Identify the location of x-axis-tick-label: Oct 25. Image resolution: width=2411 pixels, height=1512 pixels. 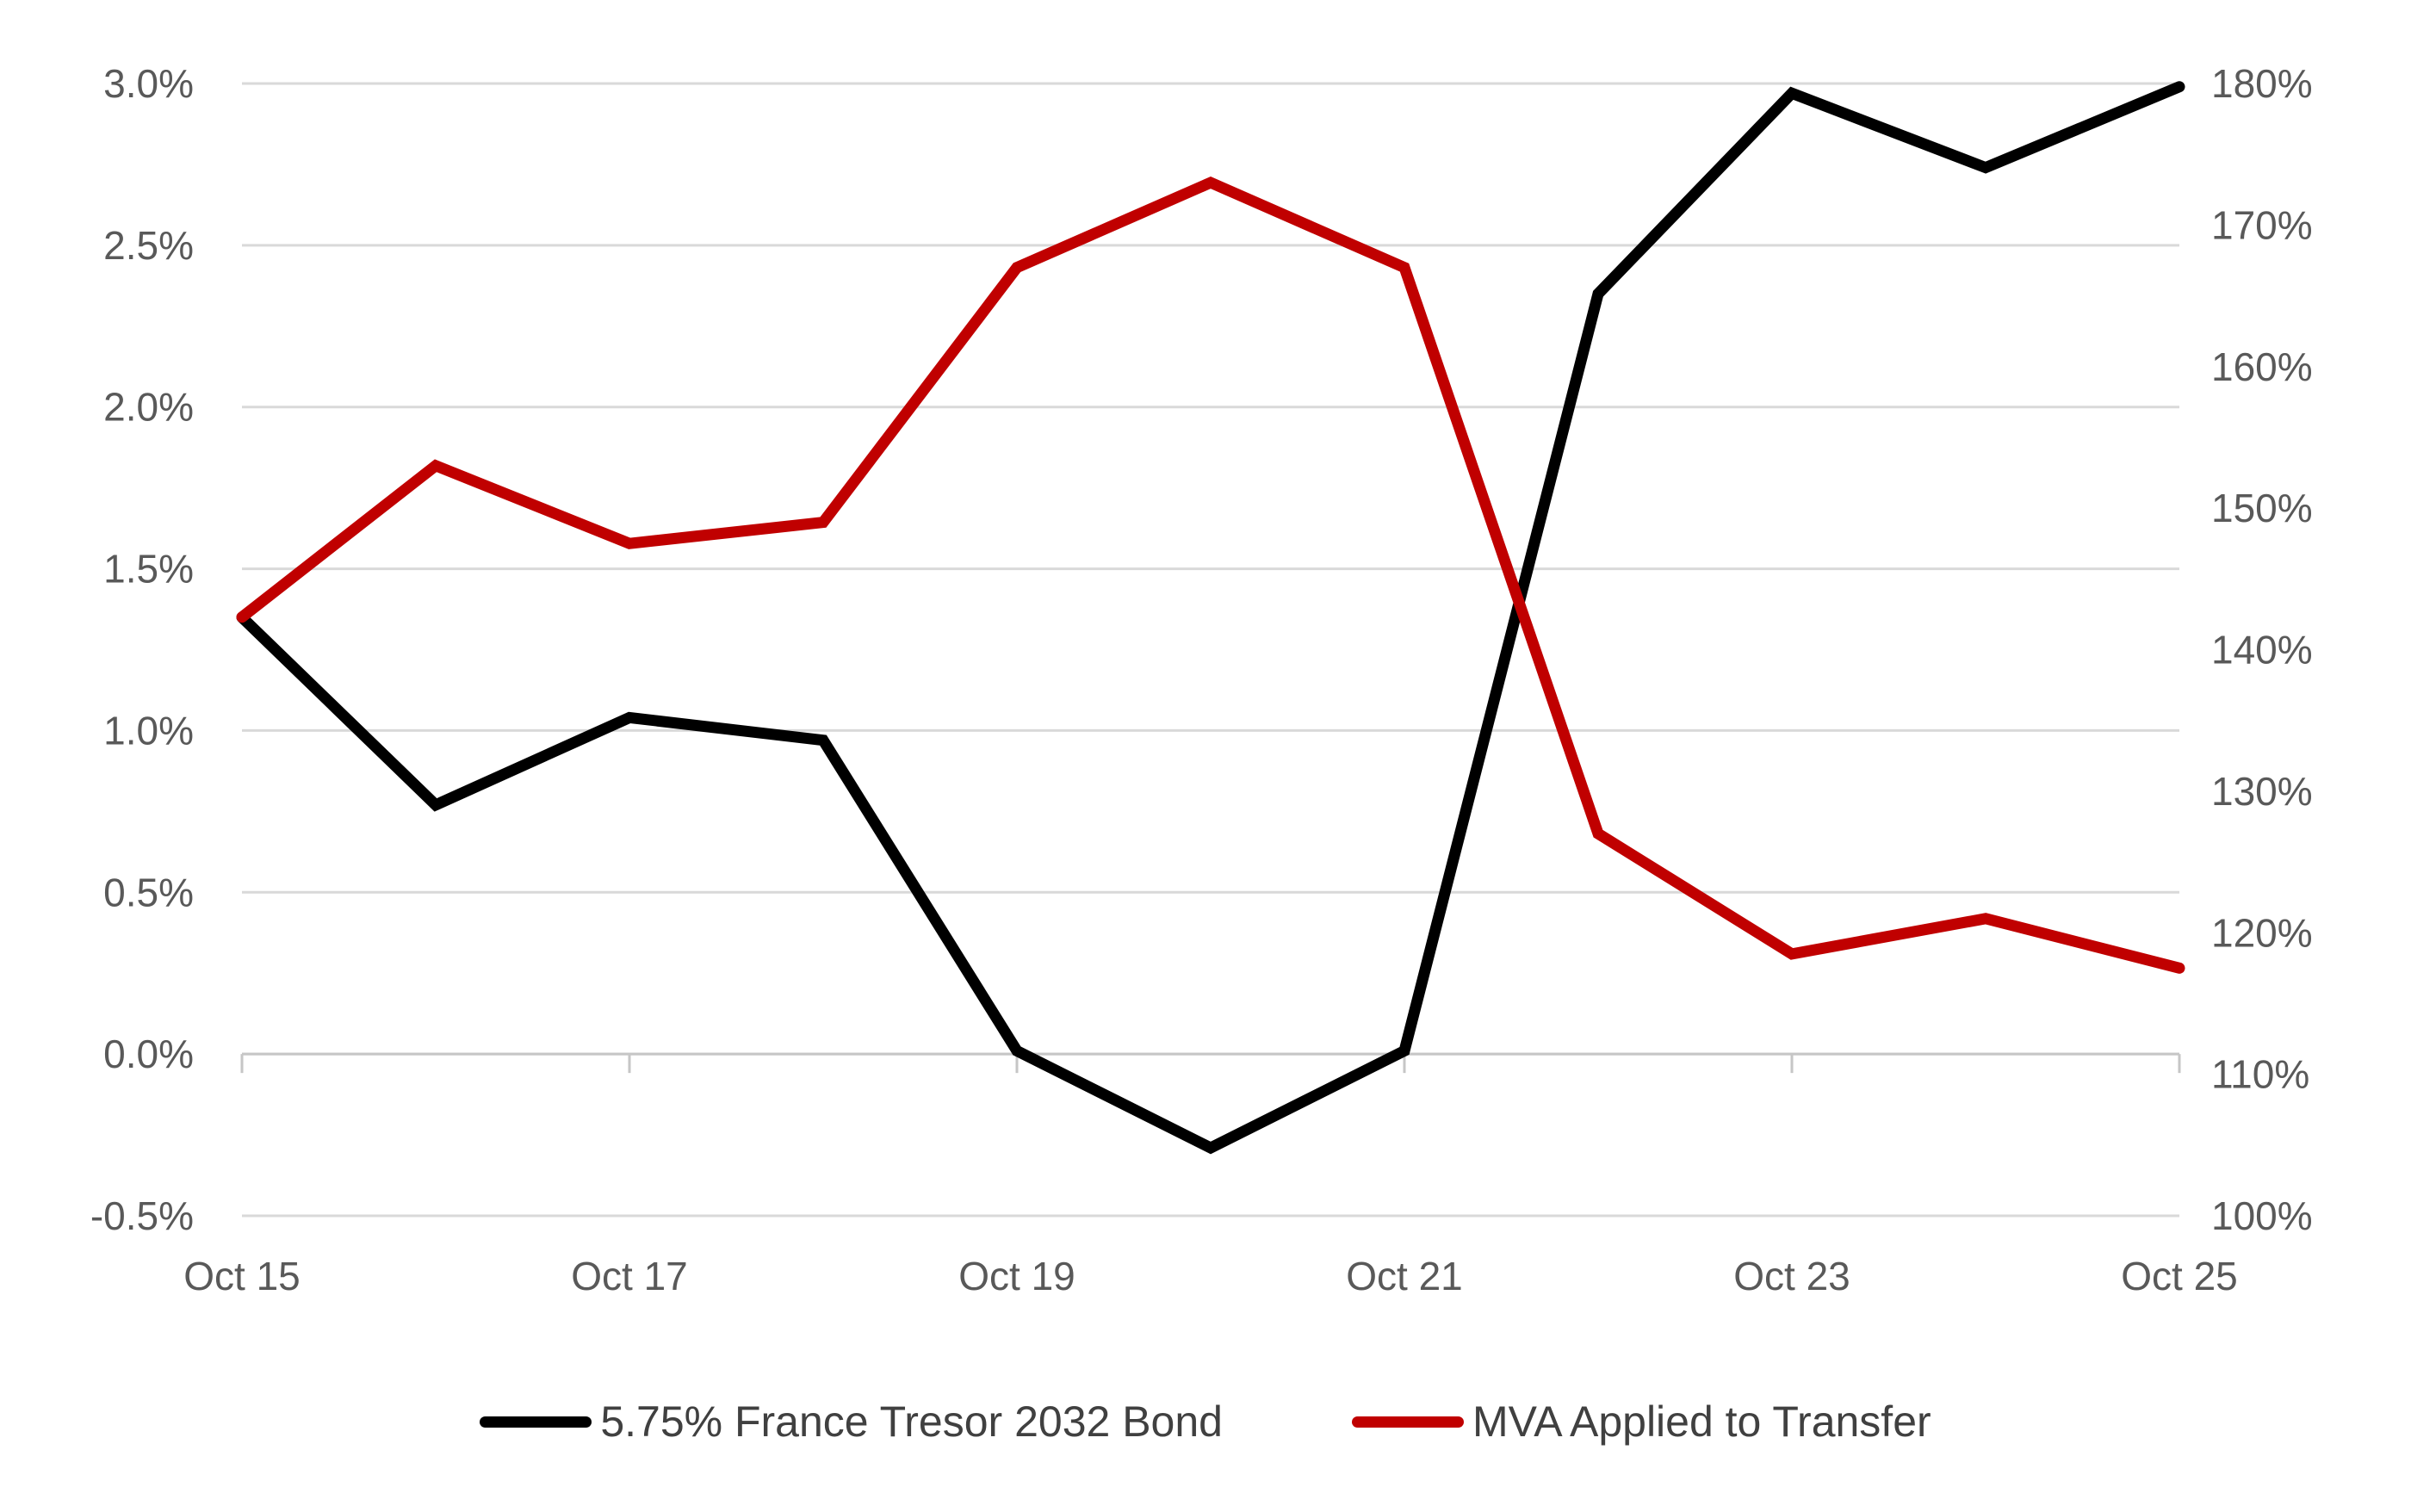
(2180, 1276).